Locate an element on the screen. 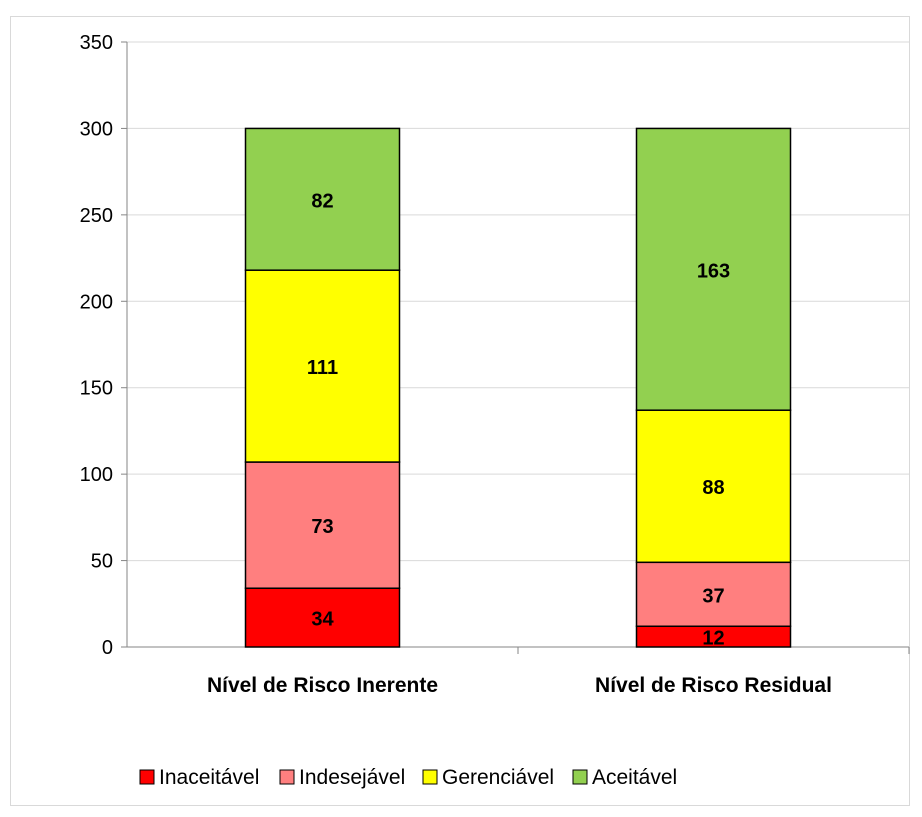  y-tick-label: 300 is located at coordinates (96, 129).